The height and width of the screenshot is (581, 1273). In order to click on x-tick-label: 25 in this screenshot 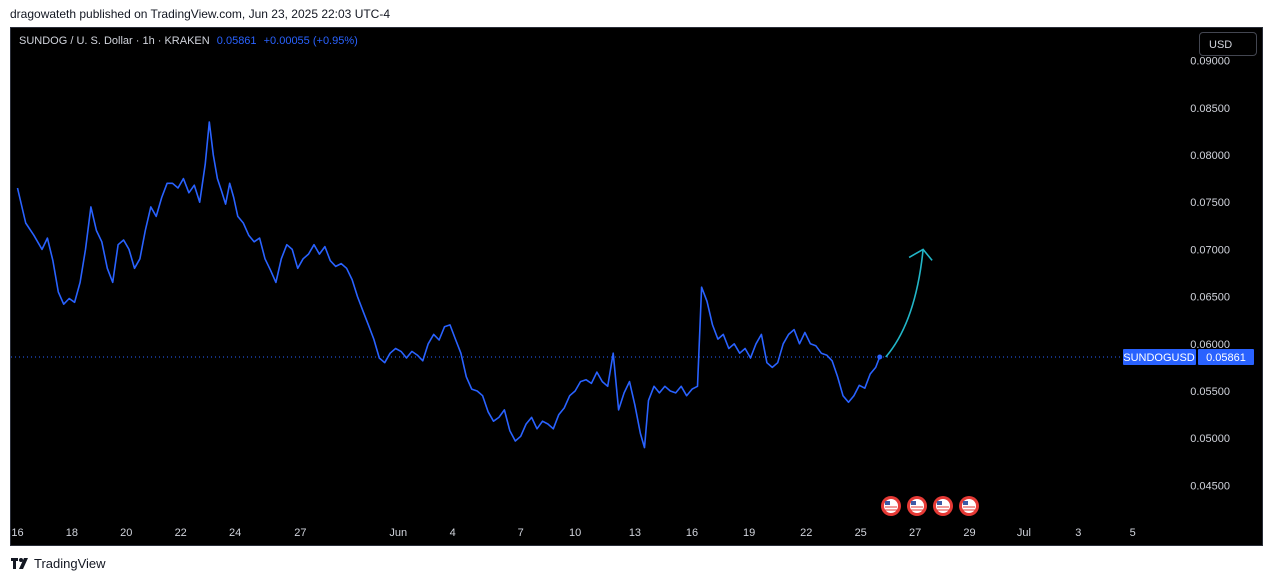, I will do `click(861, 533)`.